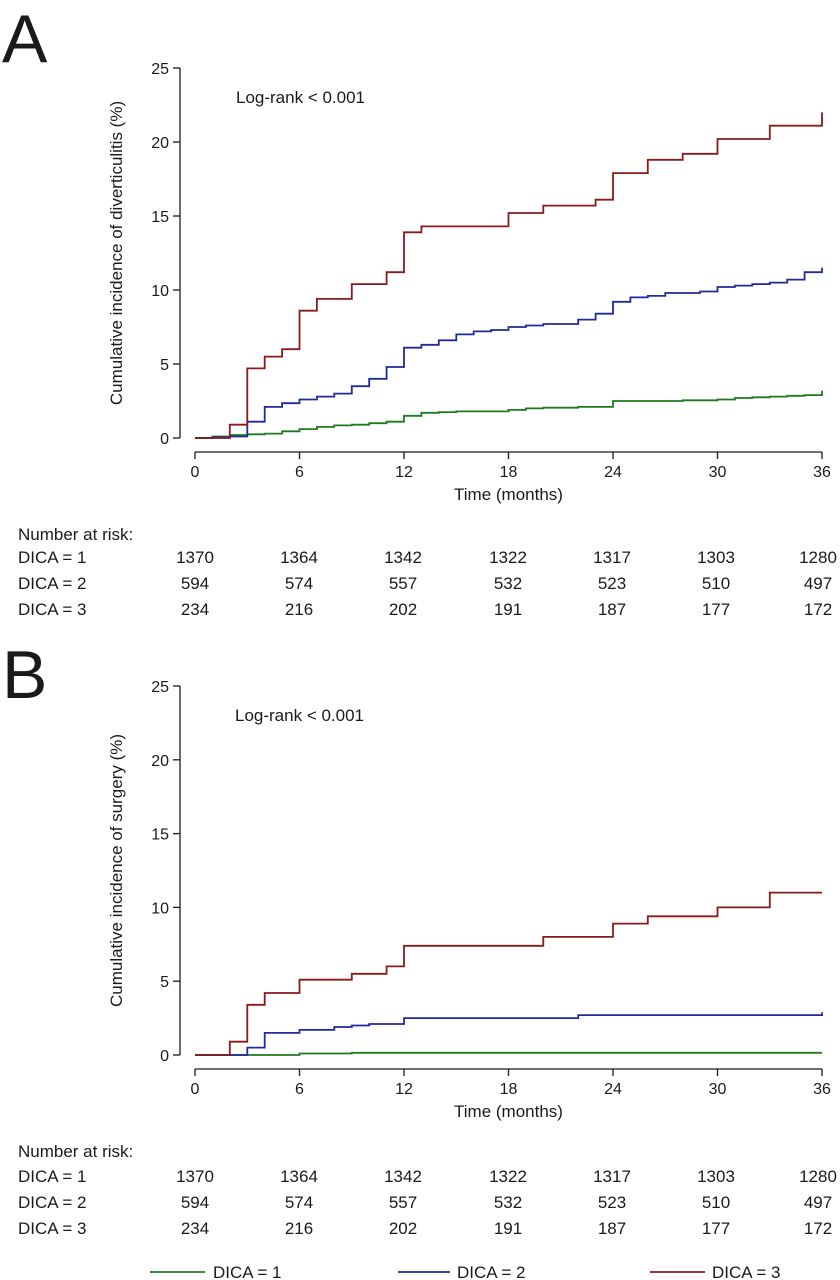 This screenshot has height=1280, width=840. What do you see at coordinates (116, 870) in the screenshot?
I see `y-axis-label: Cumulative incidence of surgery (%)` at bounding box center [116, 870].